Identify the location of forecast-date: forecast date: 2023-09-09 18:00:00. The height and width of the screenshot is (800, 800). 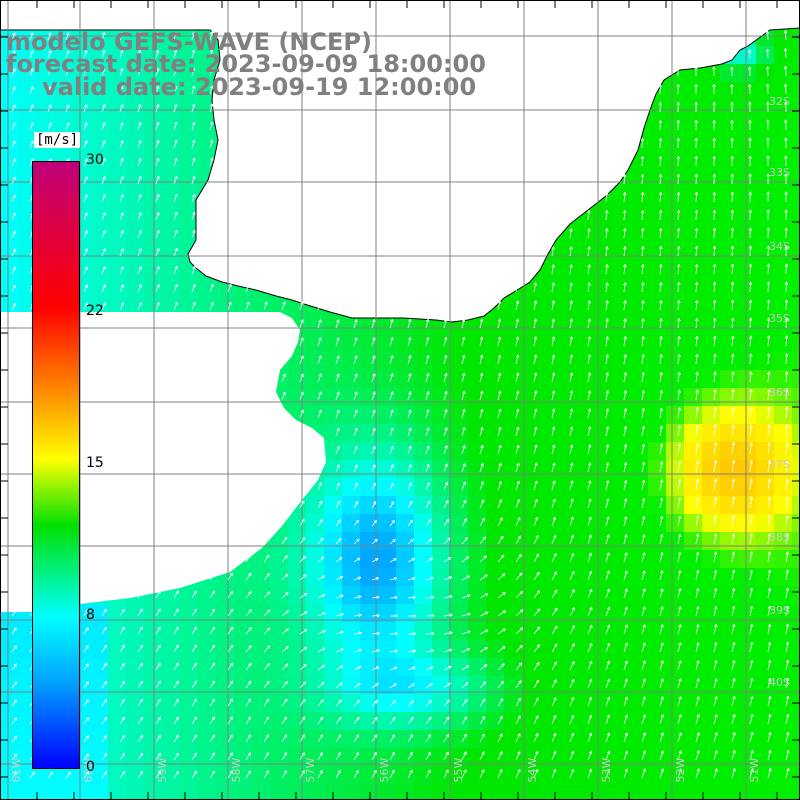
(246, 64).